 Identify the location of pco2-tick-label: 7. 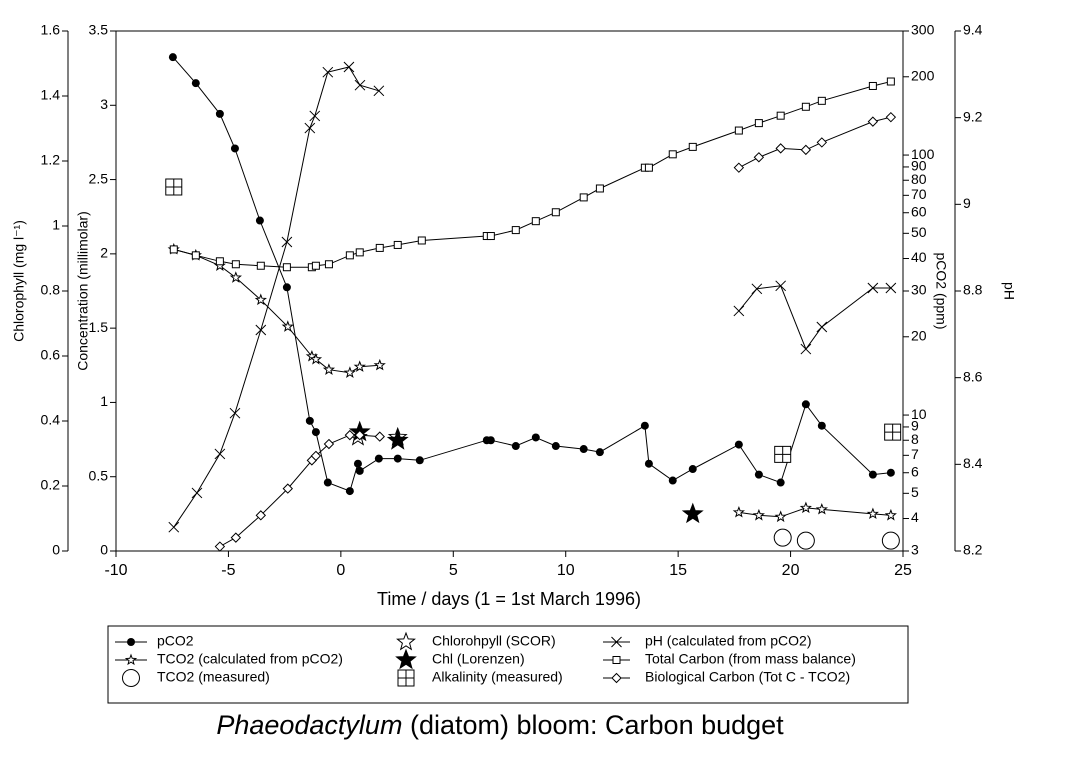
(915, 454).